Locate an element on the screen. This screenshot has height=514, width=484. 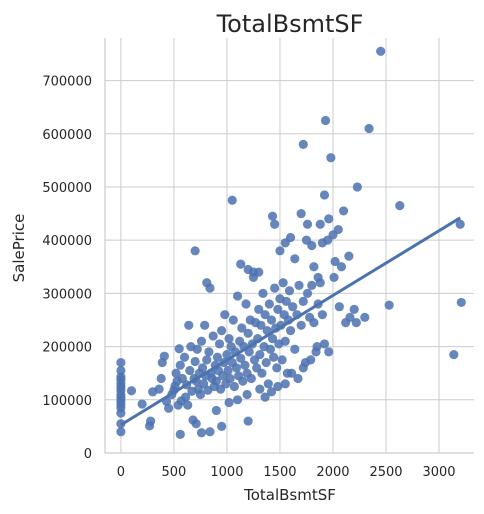
x-tick-label: 0 is located at coordinates (121, 472).